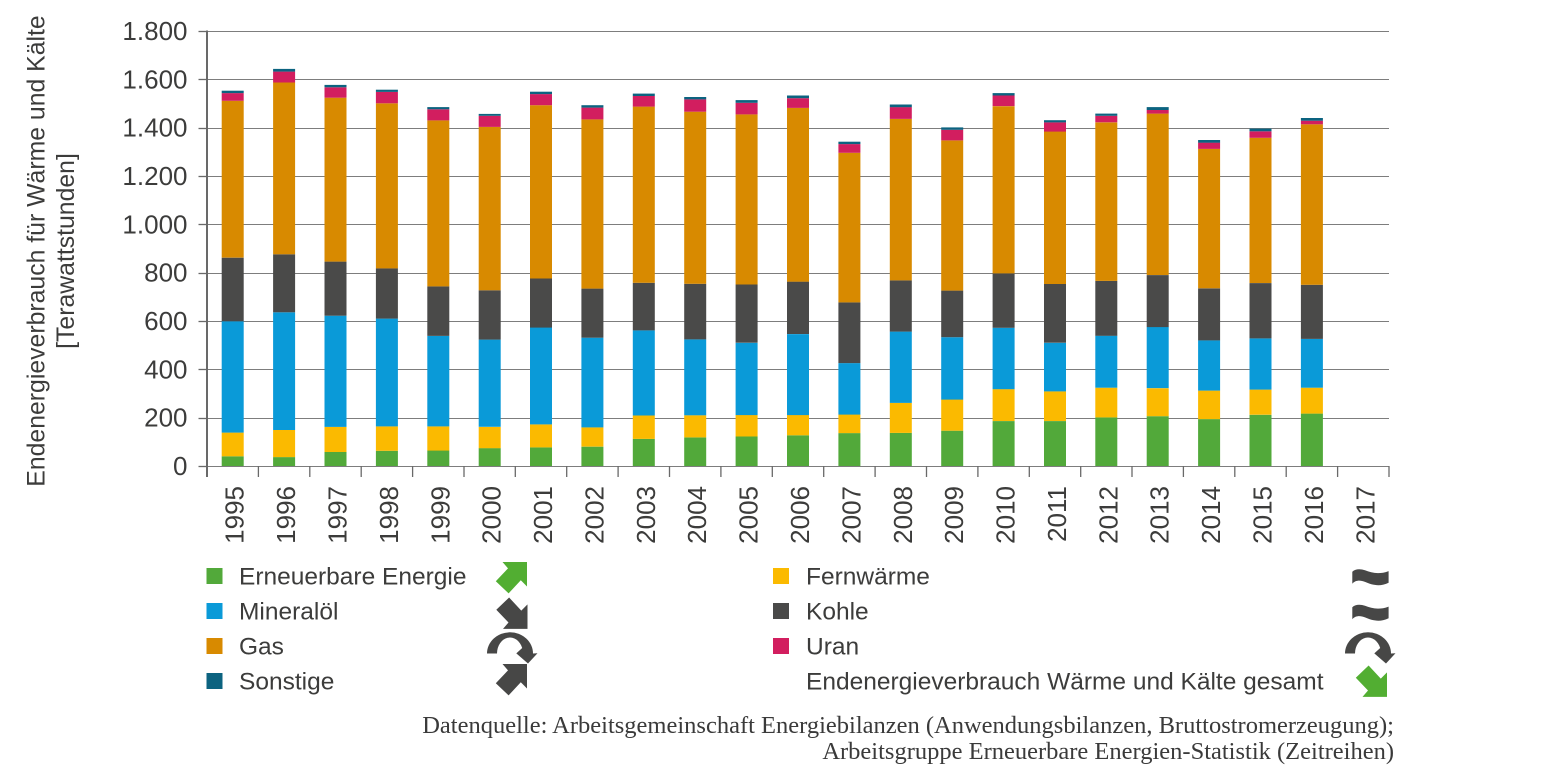 Image resolution: width=1545 pixels, height=780 pixels. I want to click on svg-text: 2009, so click(954, 515).